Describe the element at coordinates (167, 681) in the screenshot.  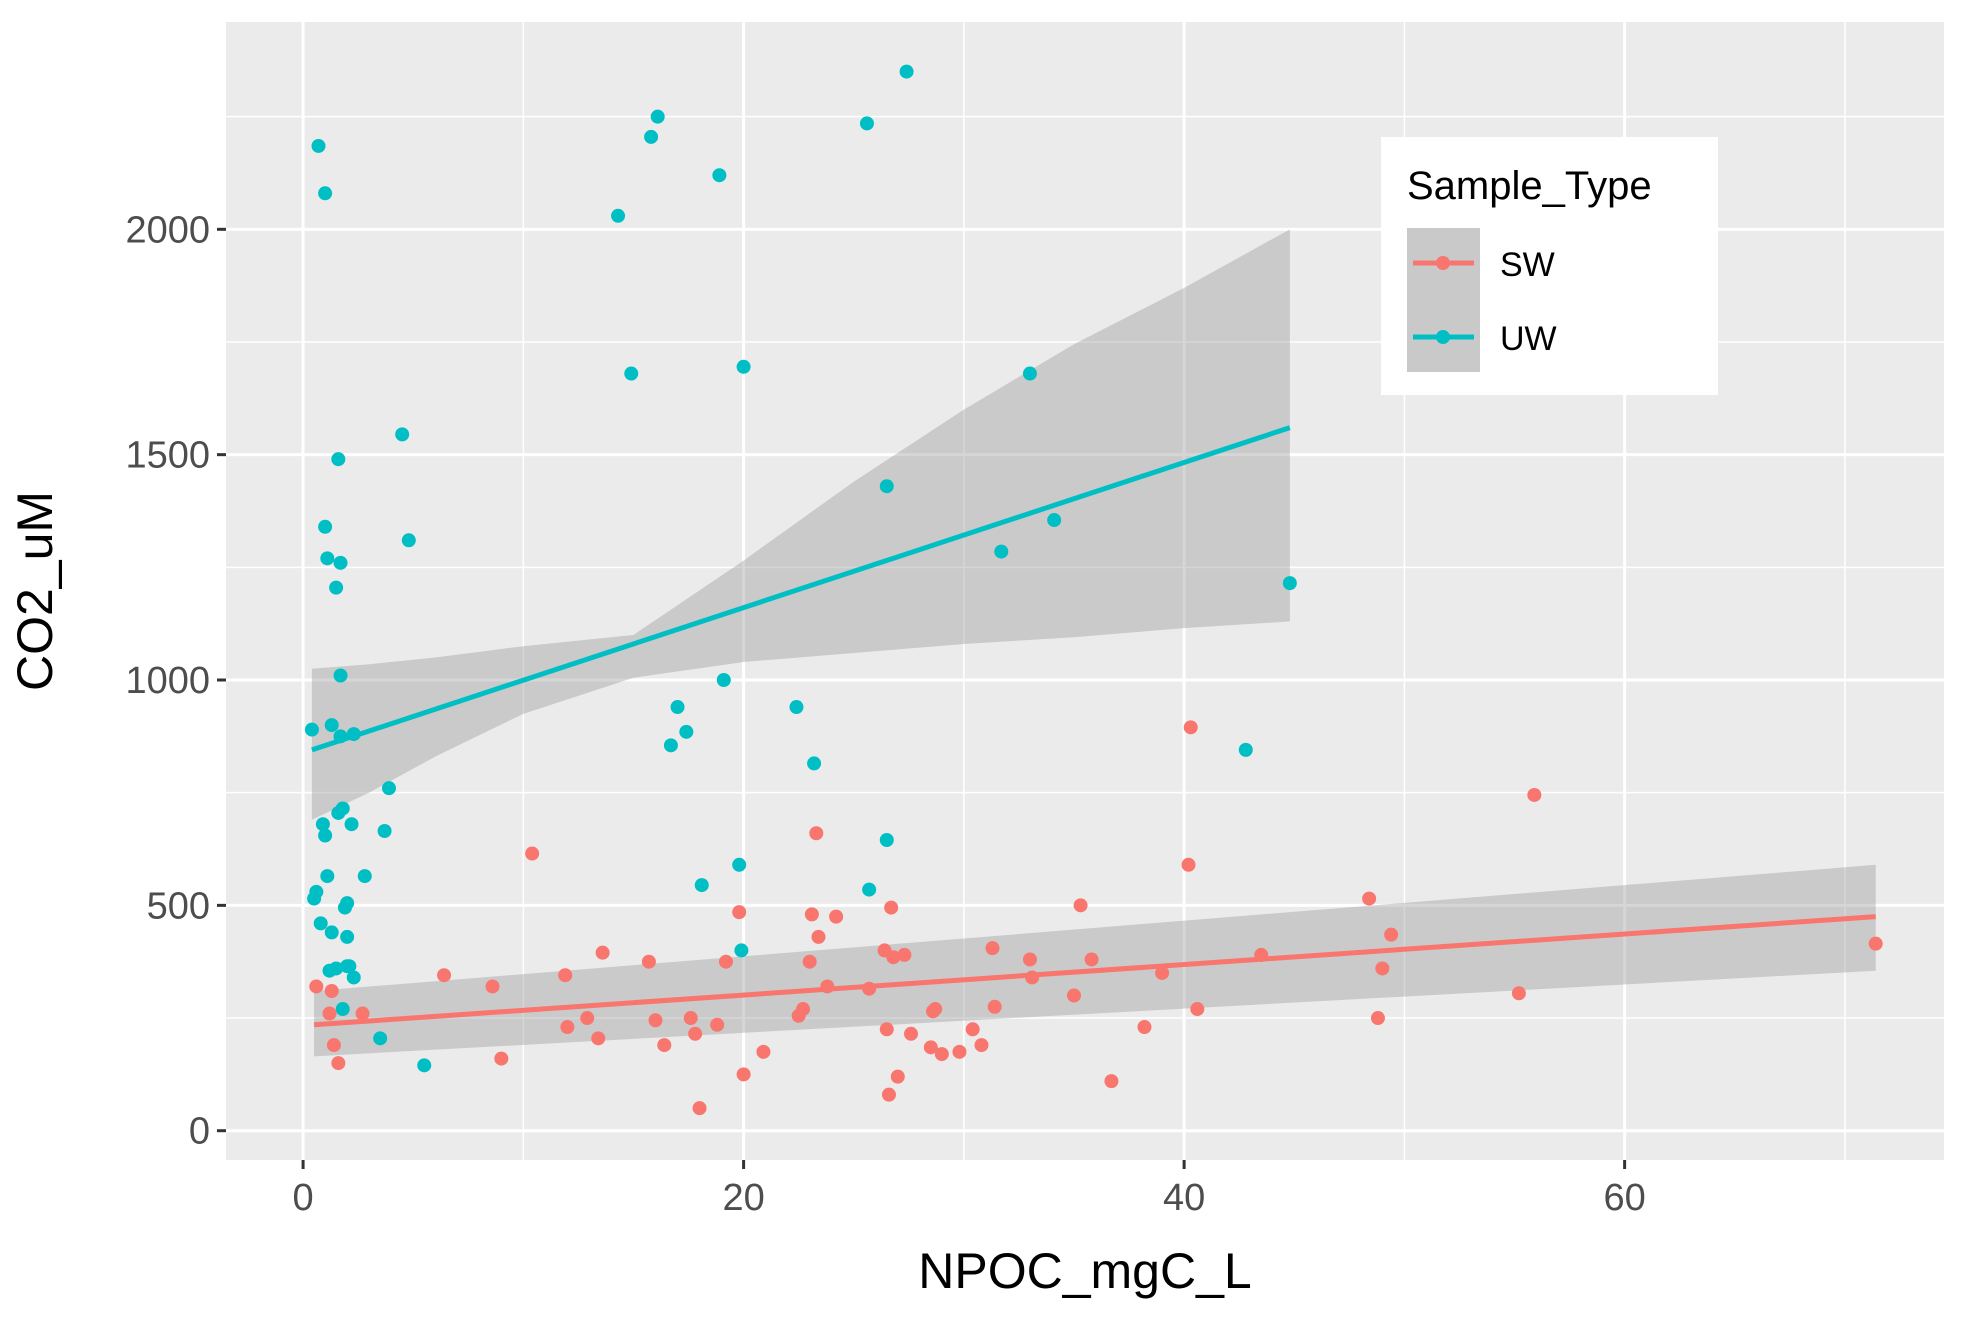
I see `y-tick-label: 1000` at that location.